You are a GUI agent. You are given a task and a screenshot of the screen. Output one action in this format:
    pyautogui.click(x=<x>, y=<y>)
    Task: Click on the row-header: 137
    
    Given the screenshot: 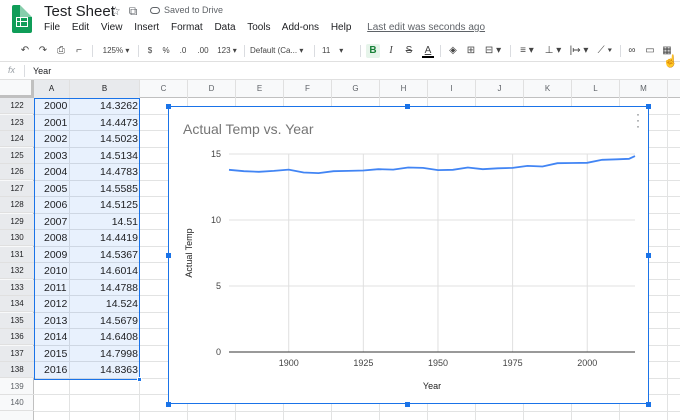 What is the action you would take?
    pyautogui.click(x=17, y=353)
    